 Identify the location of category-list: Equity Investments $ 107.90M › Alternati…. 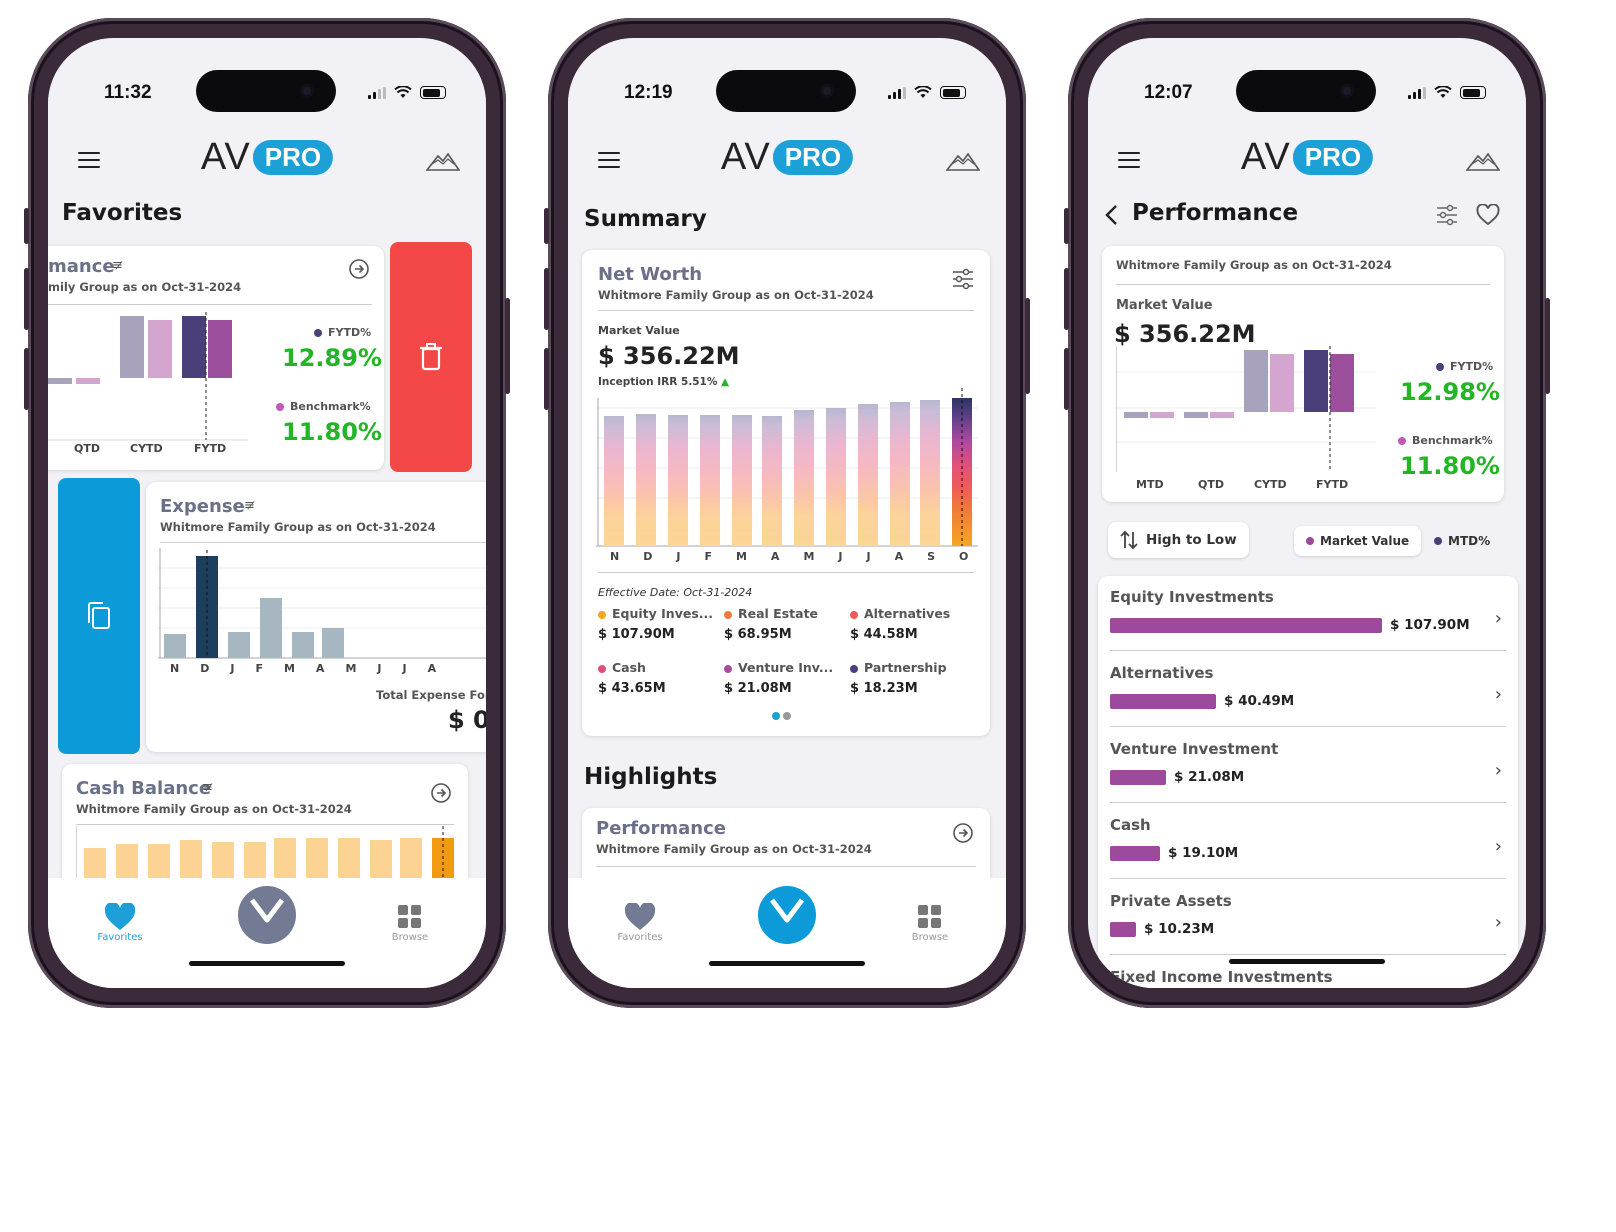
(1308, 782).